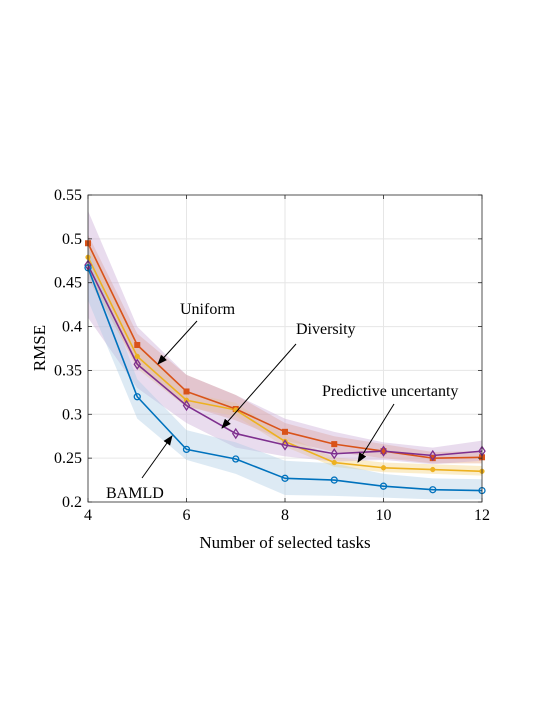  What do you see at coordinates (376, 433) in the screenshot?
I see `annotation-predictive-arrow` at bounding box center [376, 433].